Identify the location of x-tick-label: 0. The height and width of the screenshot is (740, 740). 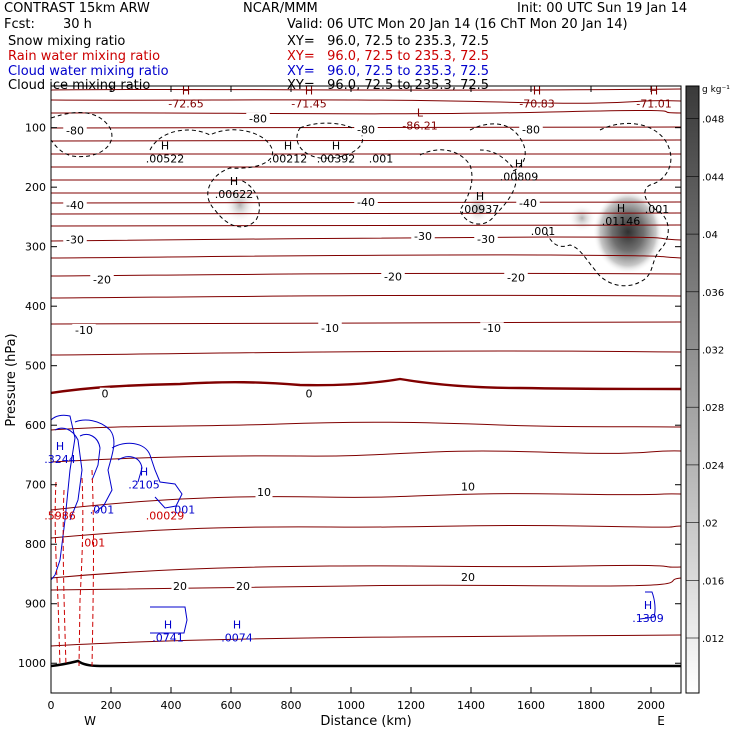
(51, 705).